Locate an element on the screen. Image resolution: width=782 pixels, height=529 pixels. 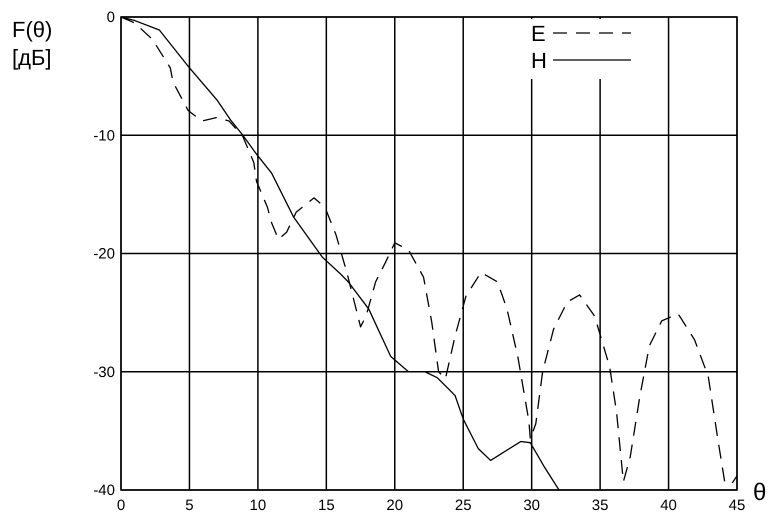
x-axis-title: θ is located at coordinates (759, 492).